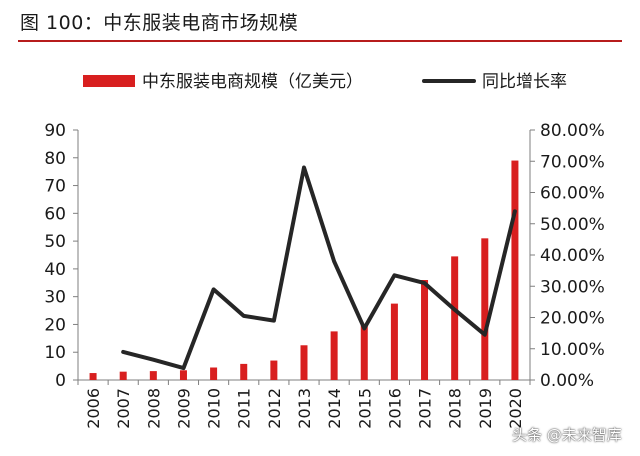 The width and height of the screenshot is (640, 456). What do you see at coordinates (485, 408) in the screenshot?
I see `x-tick-label: 2019` at bounding box center [485, 408].